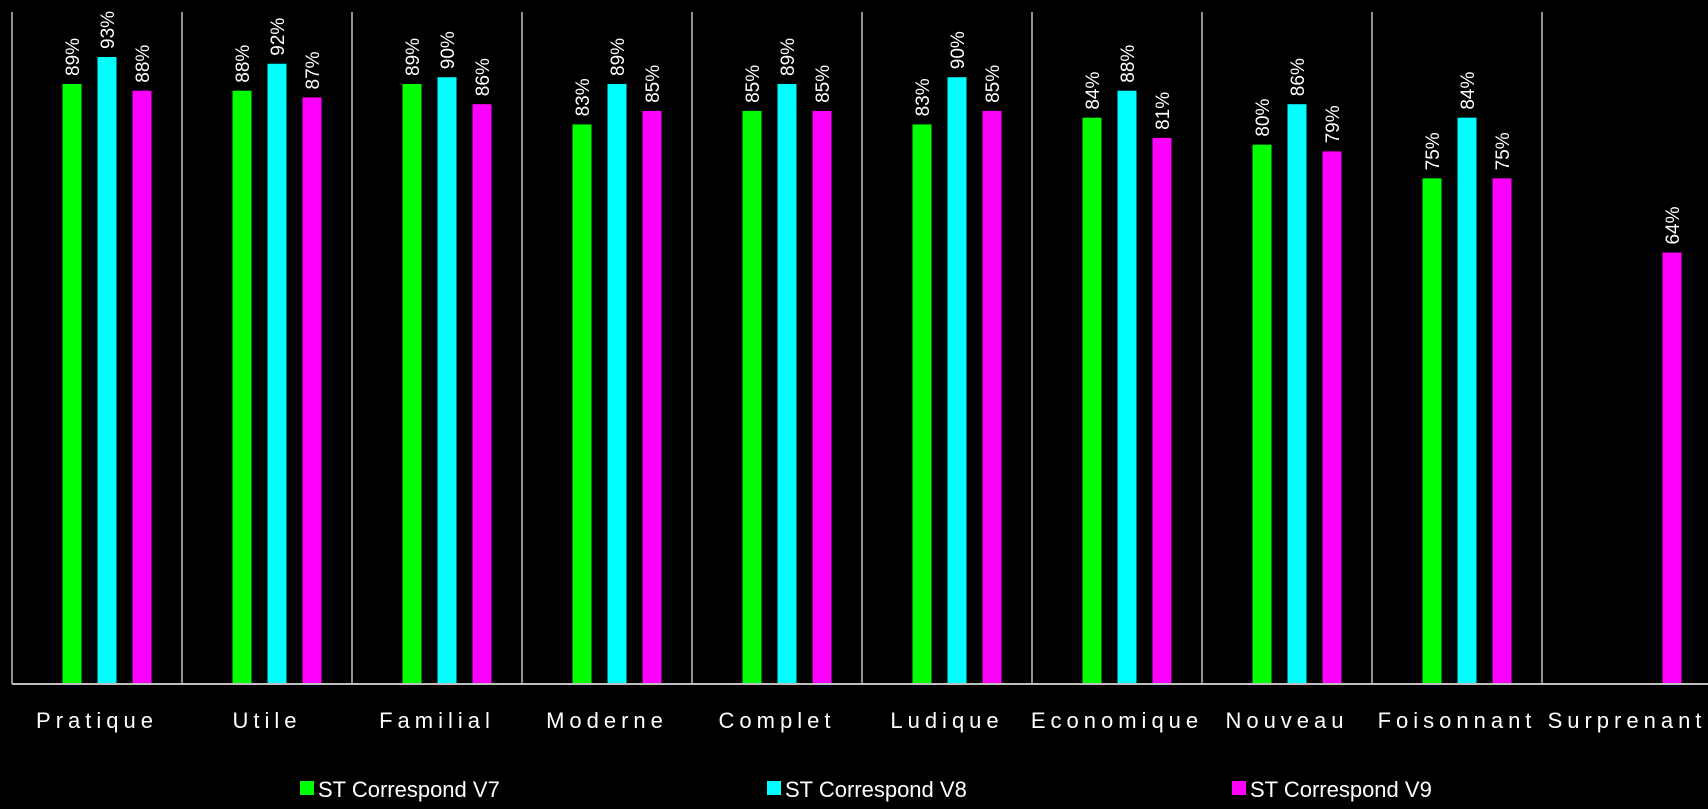 This screenshot has width=1708, height=809. I want to click on category-label: Ludique, so click(946, 720).